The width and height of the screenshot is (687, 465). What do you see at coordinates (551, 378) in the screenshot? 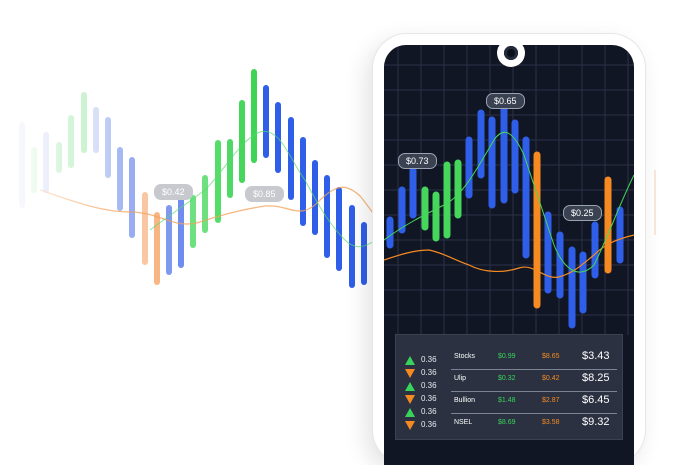
I see `value-orange: $0.42` at bounding box center [551, 378].